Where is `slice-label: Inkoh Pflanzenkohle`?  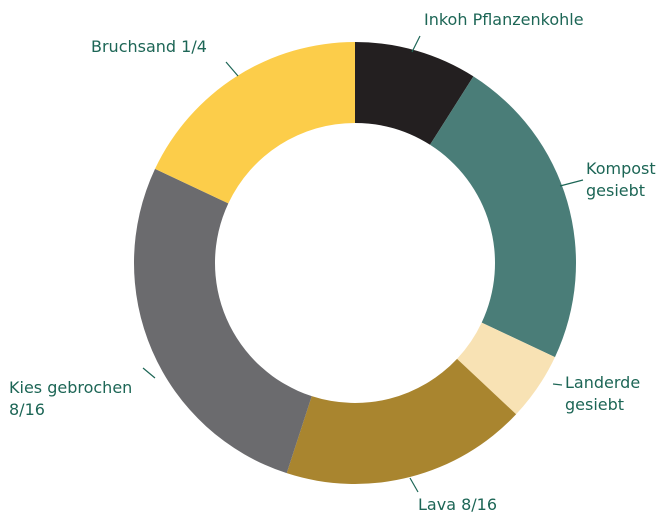
slice-label: Inkoh Pflanzenkohle is located at coordinates (504, 19).